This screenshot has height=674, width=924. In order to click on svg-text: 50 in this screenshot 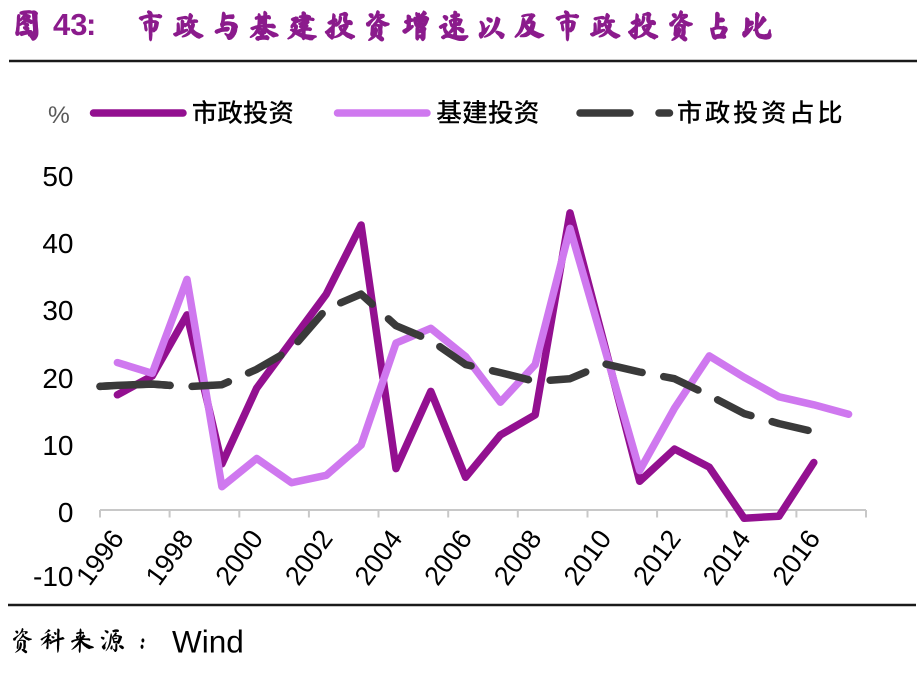, I will do `click(57, 176)`.